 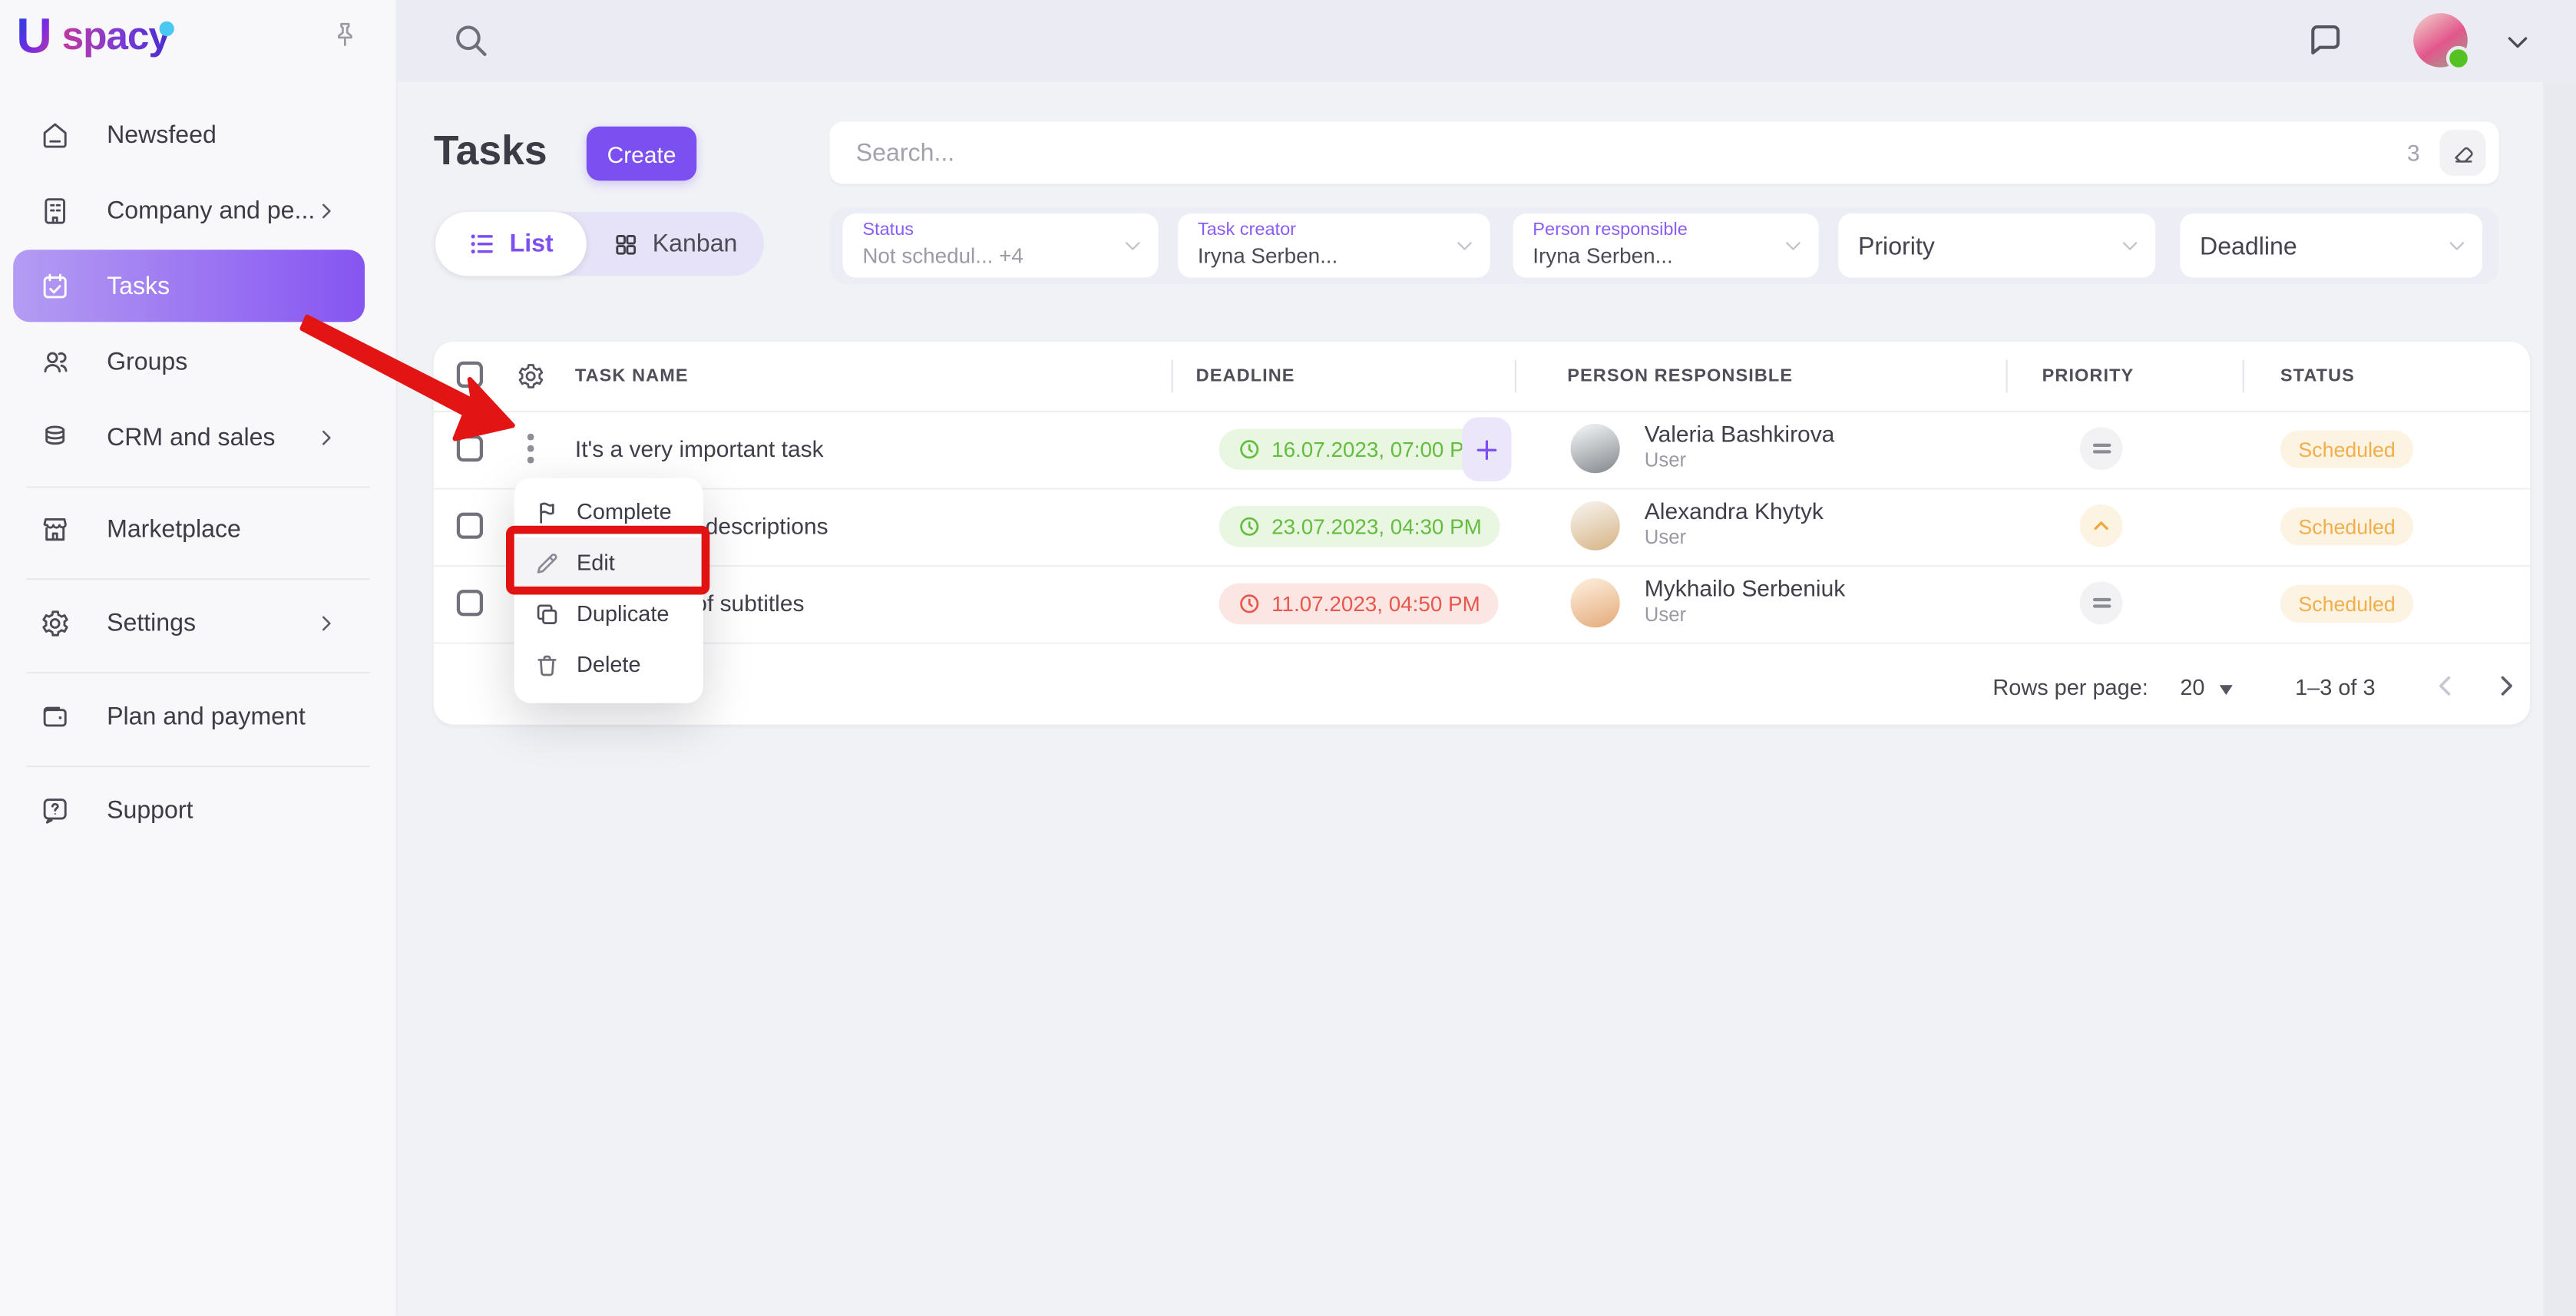 What do you see at coordinates (198, 362) in the screenshot?
I see `sidebar-item-groups: Groups` at bounding box center [198, 362].